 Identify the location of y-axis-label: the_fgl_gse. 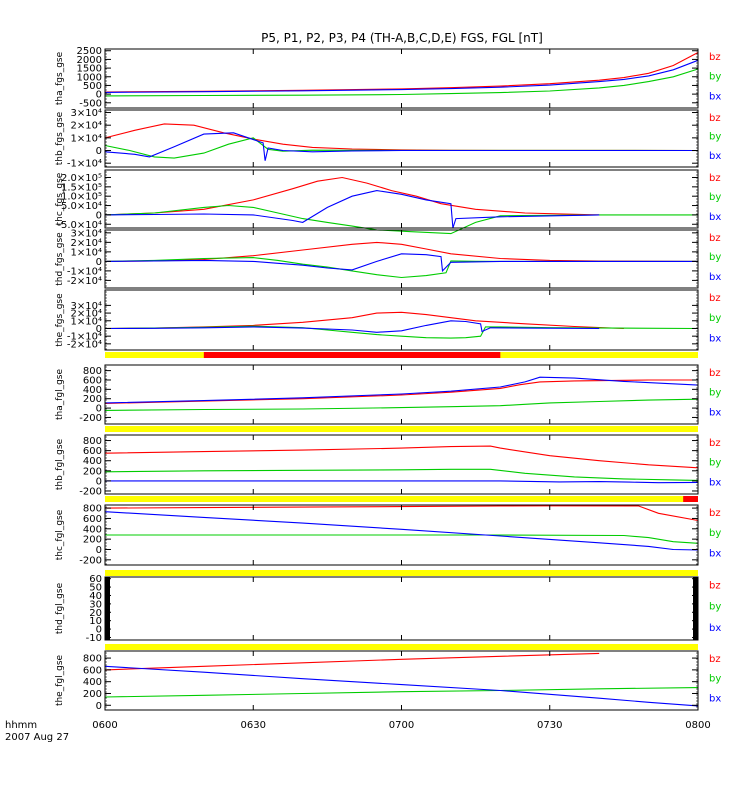
(60, 680).